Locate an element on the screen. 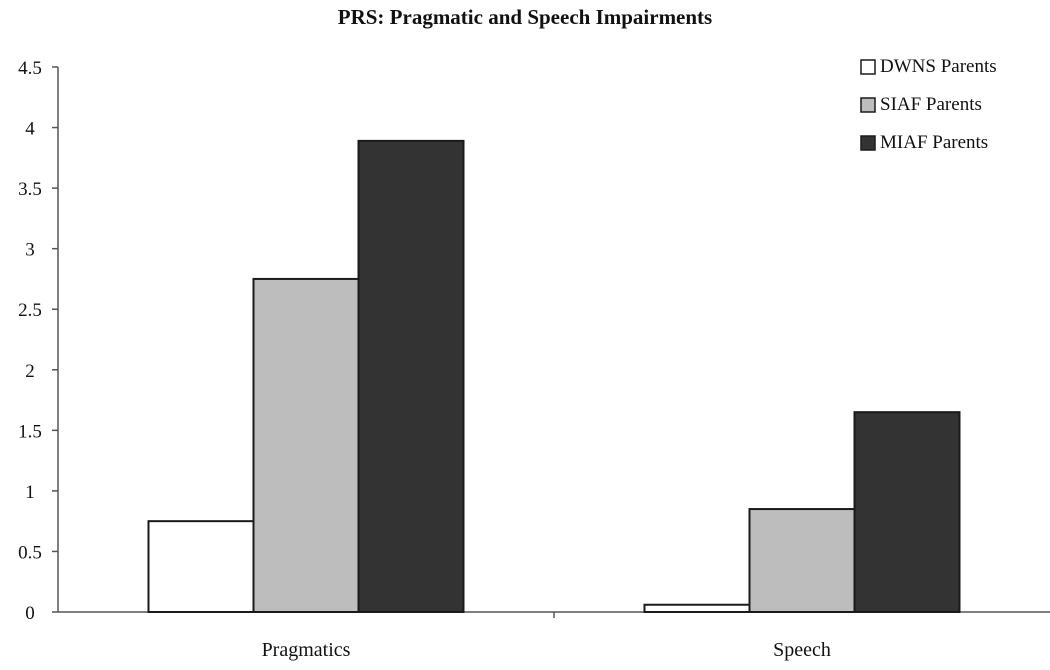 Image resolution: width=1050 pixels, height=670 pixels. y-tick-label: 1.5 is located at coordinates (30, 431).